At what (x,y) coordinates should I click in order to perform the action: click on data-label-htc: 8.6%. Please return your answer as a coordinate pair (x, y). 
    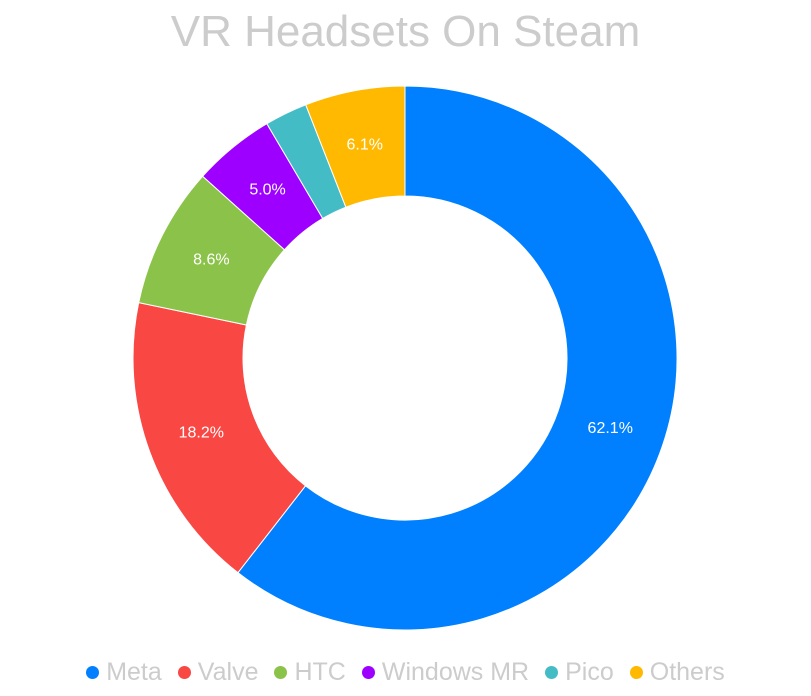
    Looking at the image, I should click on (211, 260).